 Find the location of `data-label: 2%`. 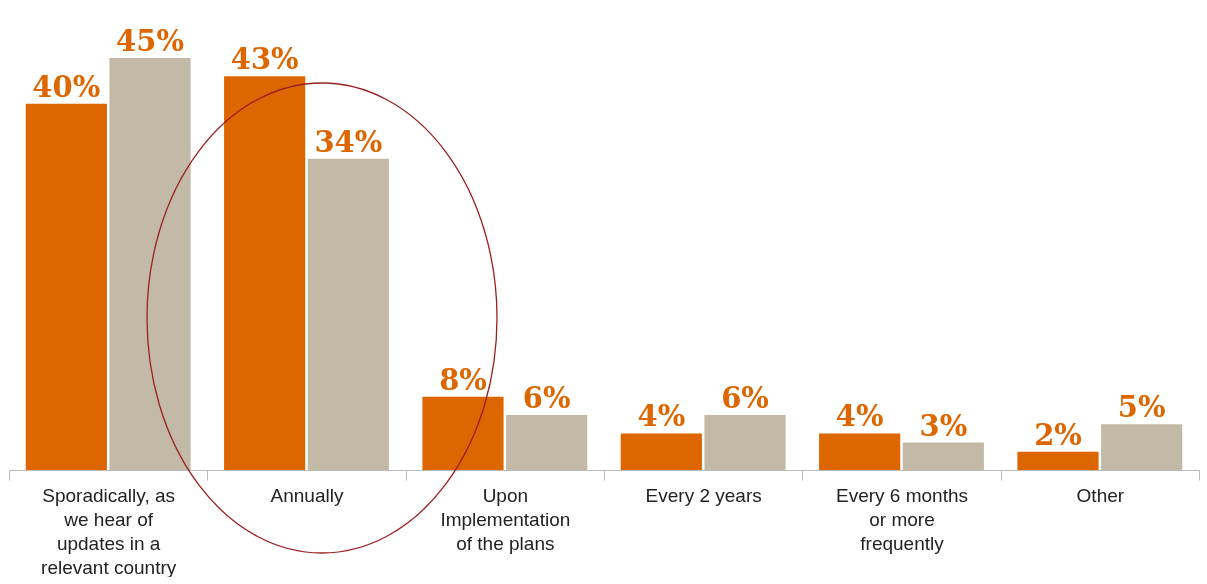

data-label: 2% is located at coordinates (1058, 434).